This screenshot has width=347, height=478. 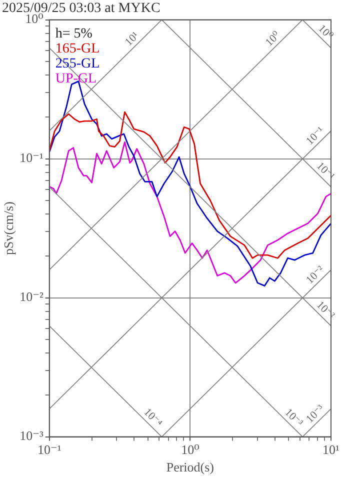 What do you see at coordinates (152, 418) in the screenshot?
I see `annotation: 10⁻⁴` at bounding box center [152, 418].